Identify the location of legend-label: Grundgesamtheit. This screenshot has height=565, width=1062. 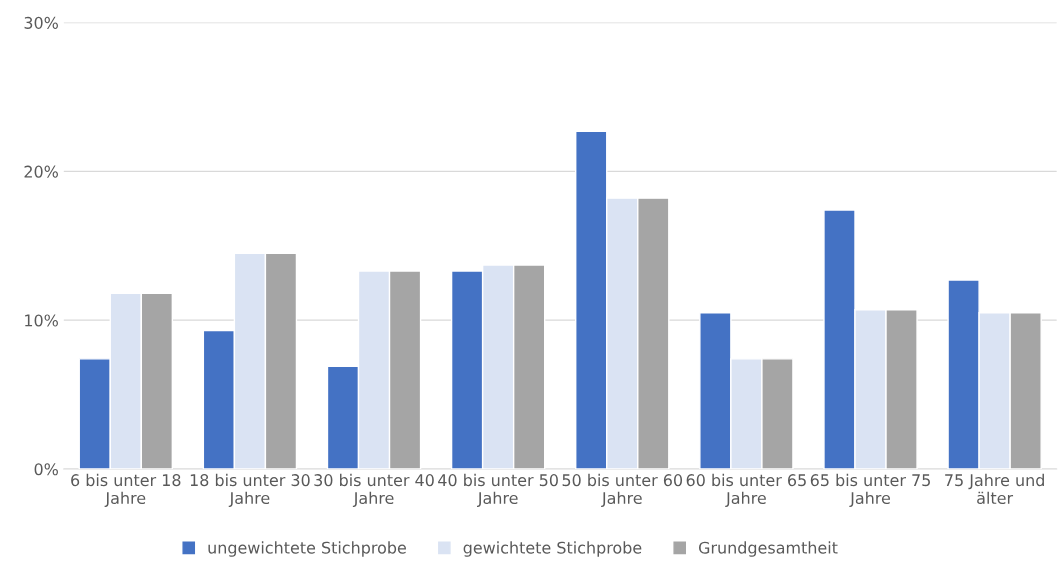
(768, 549).